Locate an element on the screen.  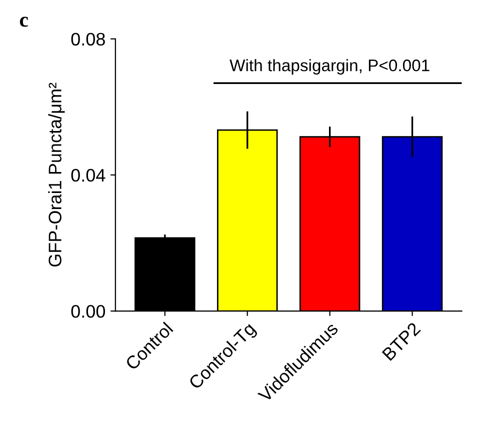
text: c is located at coordinates (24, 21).